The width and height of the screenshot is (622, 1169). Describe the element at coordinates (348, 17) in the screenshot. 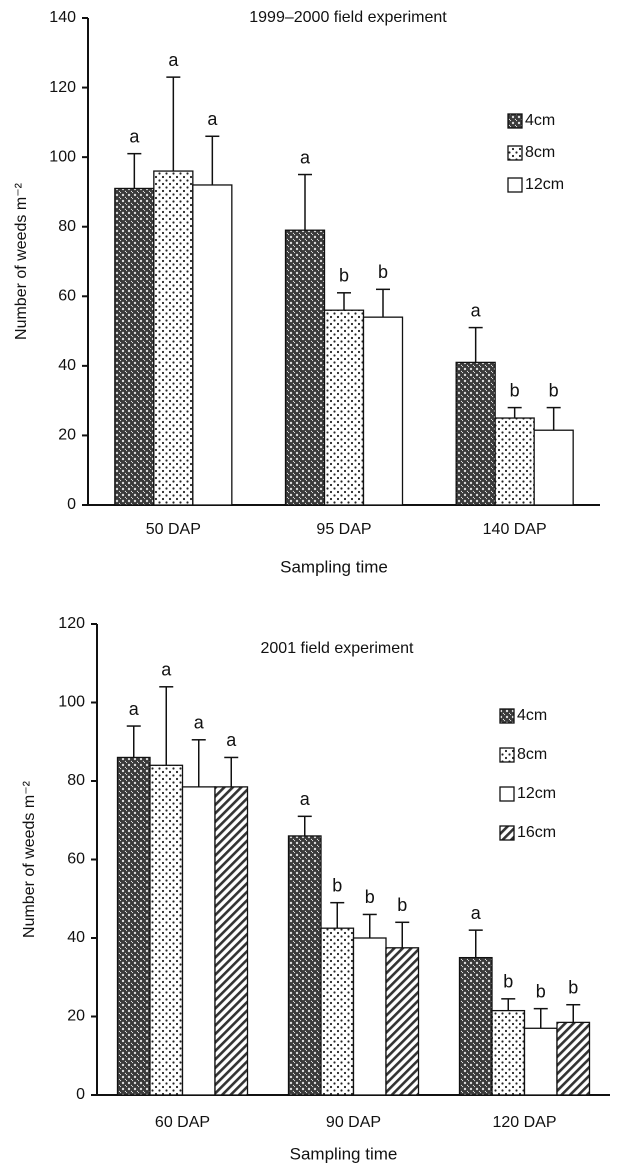

I see `chart-title: 1999–2000 field experiment` at that location.